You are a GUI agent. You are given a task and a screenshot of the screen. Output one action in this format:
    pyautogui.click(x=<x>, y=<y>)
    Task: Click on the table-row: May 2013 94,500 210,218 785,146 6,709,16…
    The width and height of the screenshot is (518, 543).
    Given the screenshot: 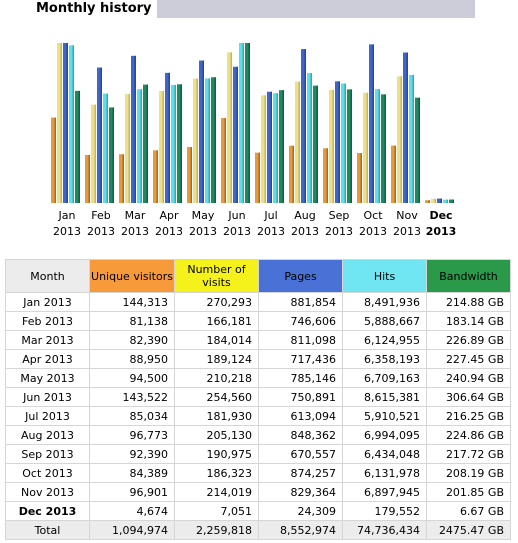 What is the action you would take?
    pyautogui.click(x=258, y=378)
    